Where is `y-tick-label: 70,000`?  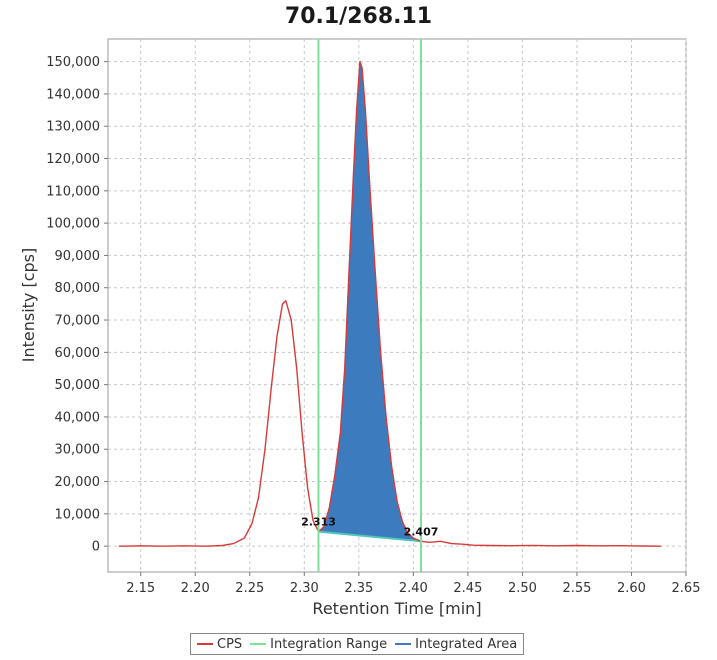 y-tick-label: 70,000 is located at coordinates (78, 321).